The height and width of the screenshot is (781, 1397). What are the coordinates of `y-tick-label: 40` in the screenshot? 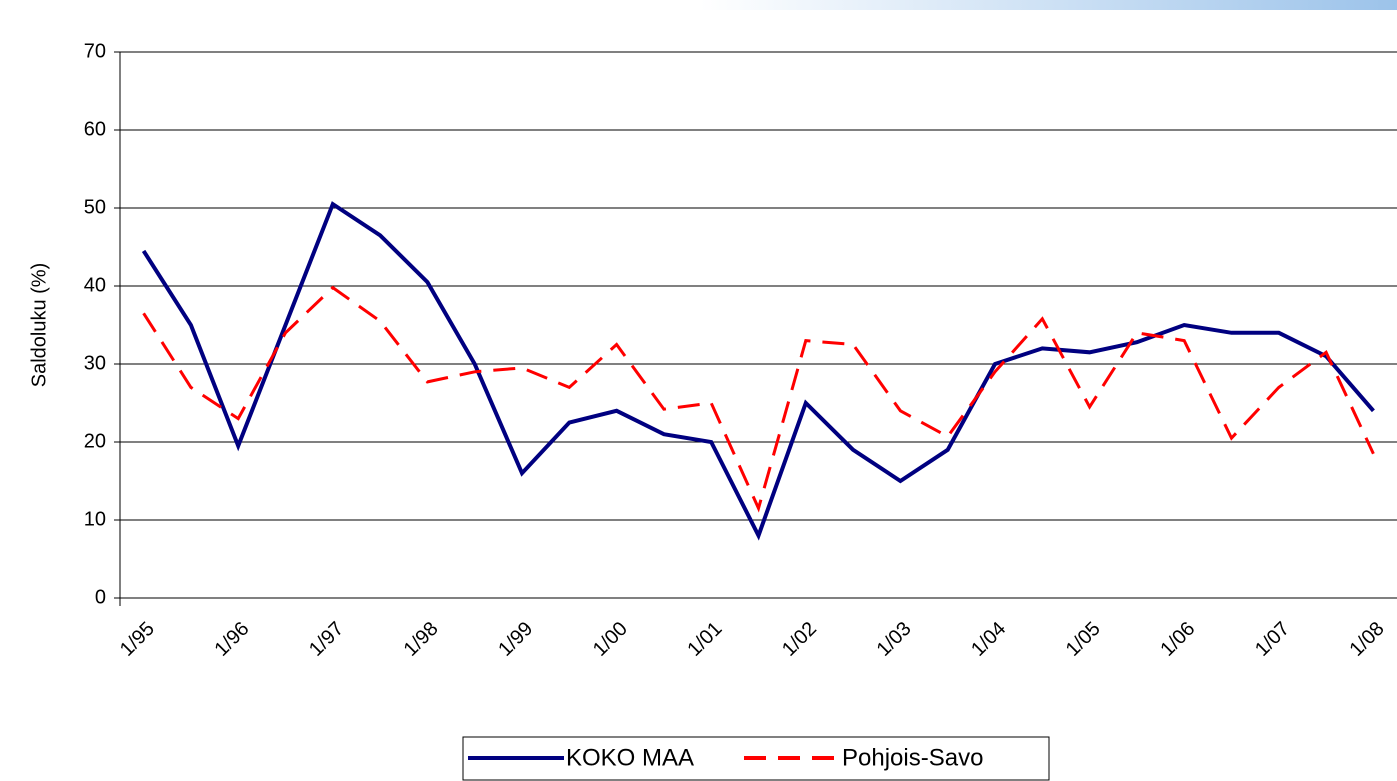 It's located at (95, 285).